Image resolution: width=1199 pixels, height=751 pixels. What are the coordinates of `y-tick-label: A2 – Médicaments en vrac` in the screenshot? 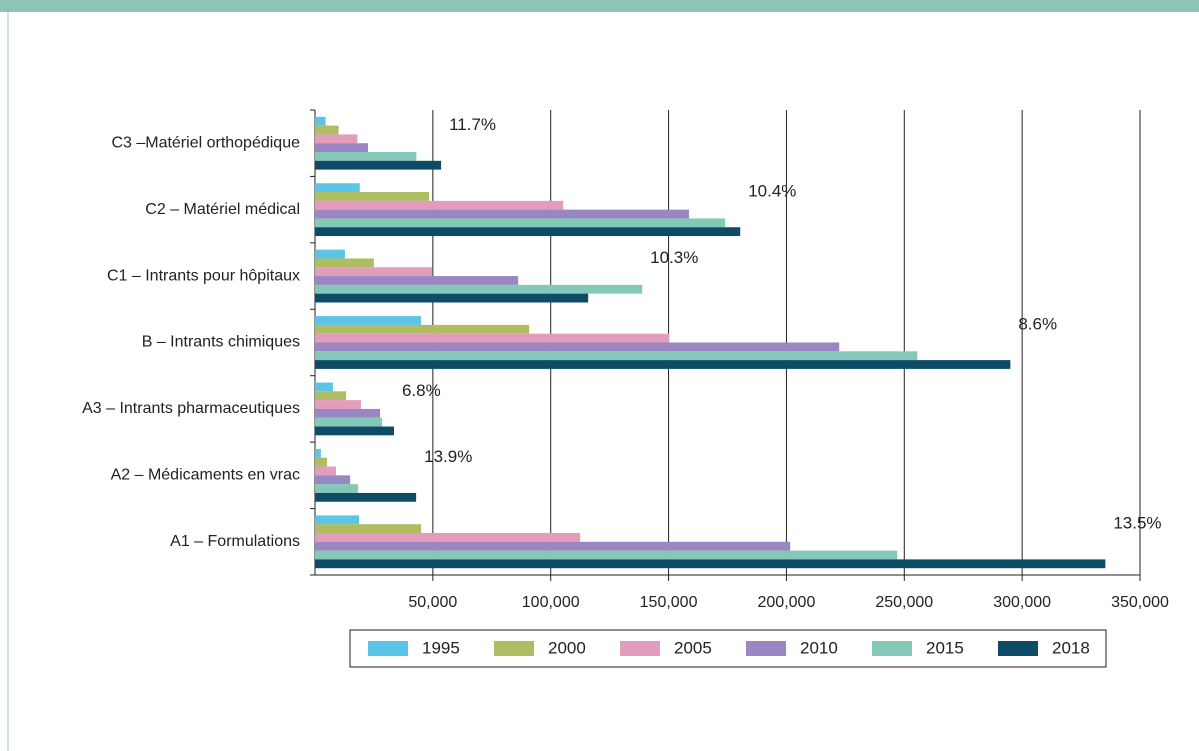 It's located at (205, 475).